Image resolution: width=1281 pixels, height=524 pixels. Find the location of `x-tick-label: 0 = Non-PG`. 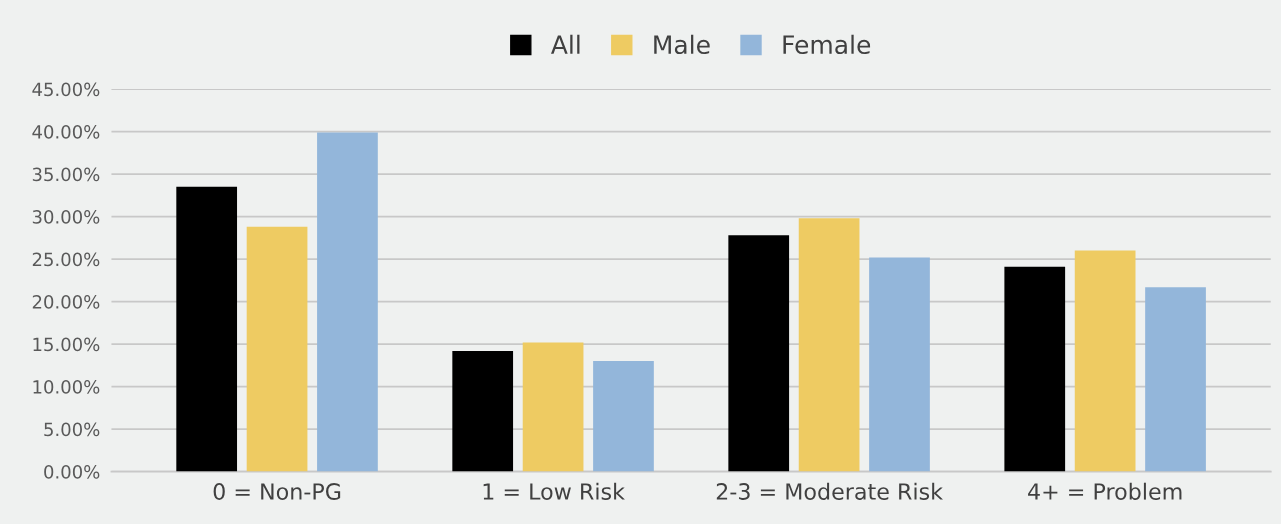

x-tick-label: 0 = Non-PG is located at coordinates (277, 491).